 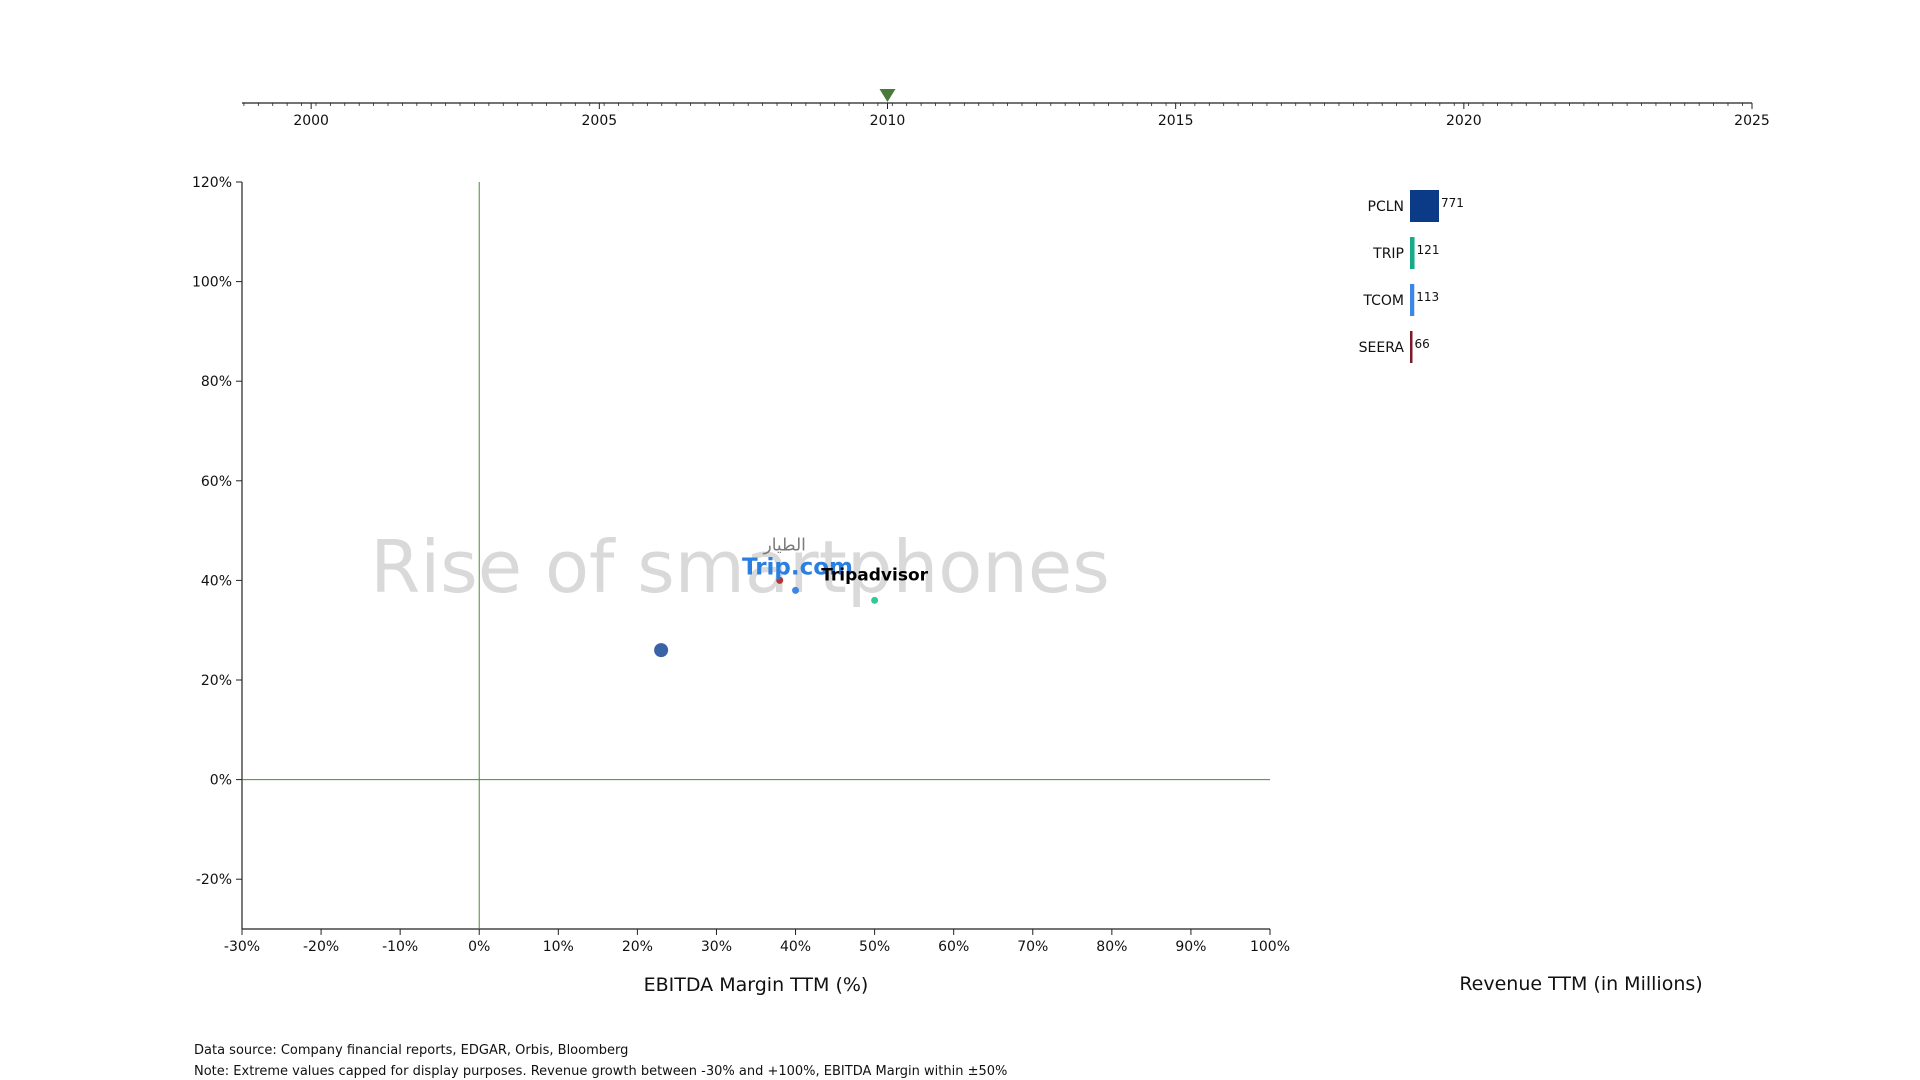 I want to click on timeline-tick-label: 2020, so click(x=1464, y=121).